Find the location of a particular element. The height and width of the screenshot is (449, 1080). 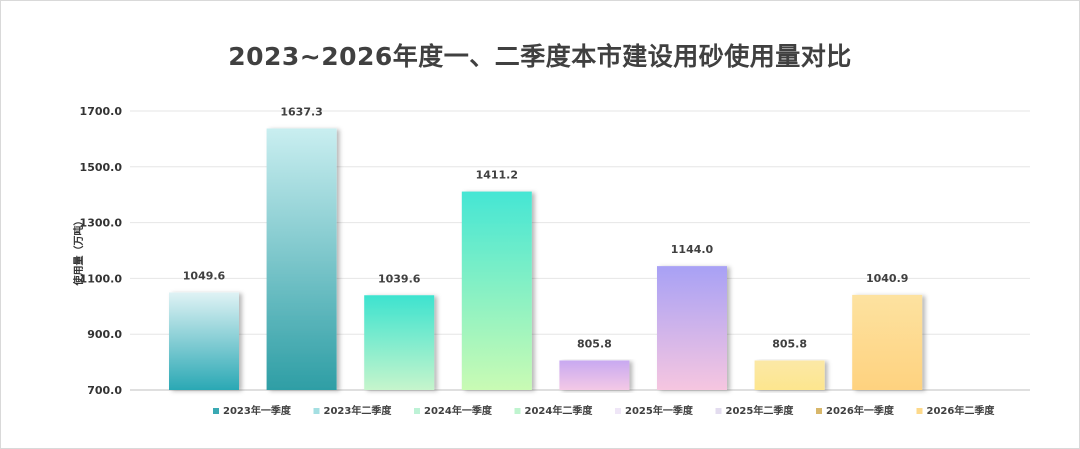

bar-2023年二季度 is located at coordinates (301, 259).